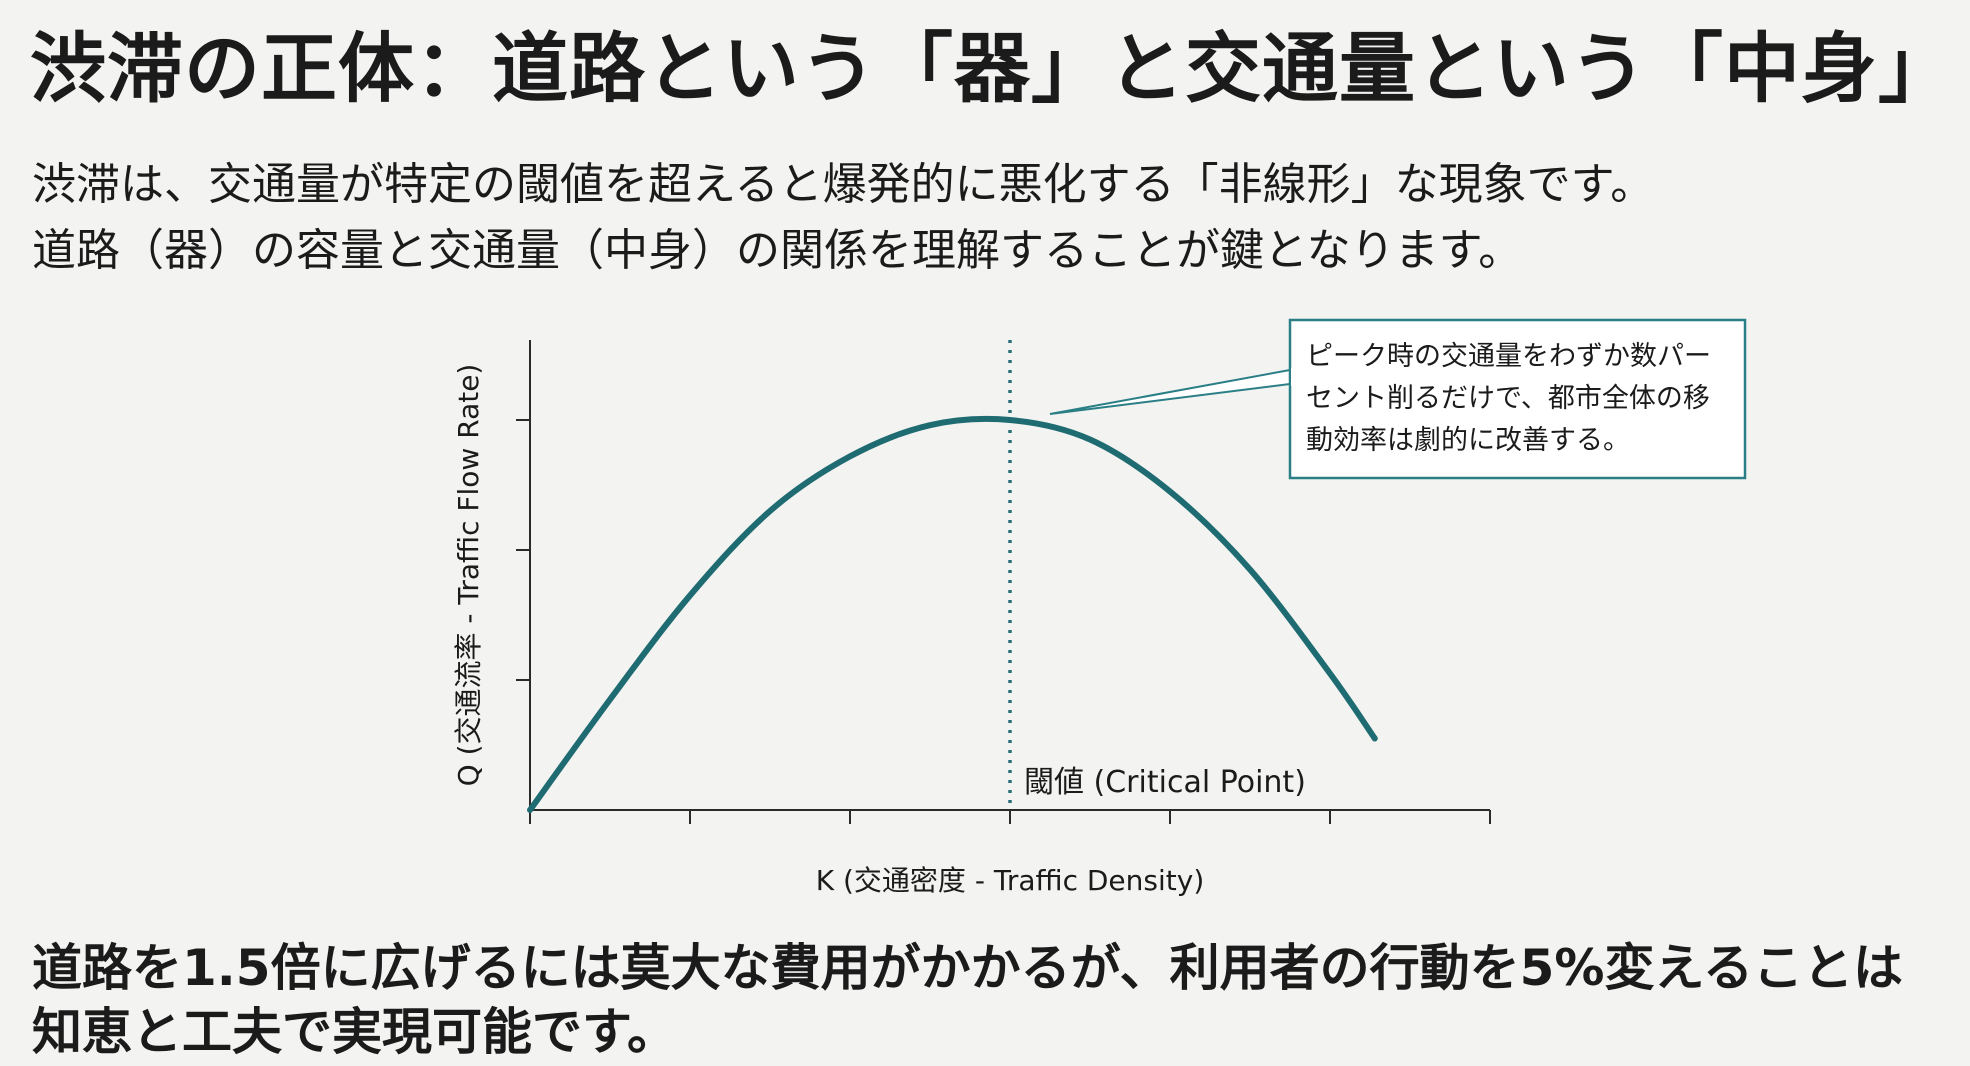  Describe the element at coordinates (1170, 391) in the screenshot. I see `annotation-pointer` at that location.